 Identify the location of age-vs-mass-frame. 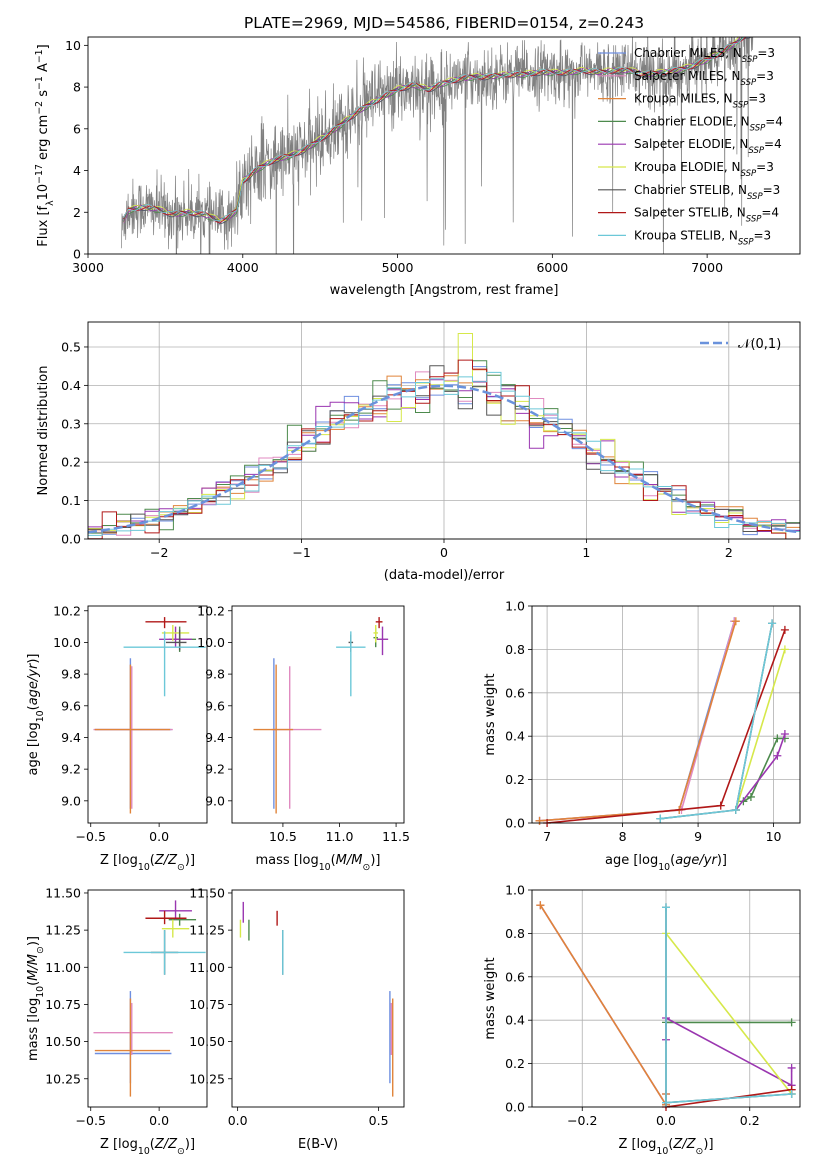
(318, 714).